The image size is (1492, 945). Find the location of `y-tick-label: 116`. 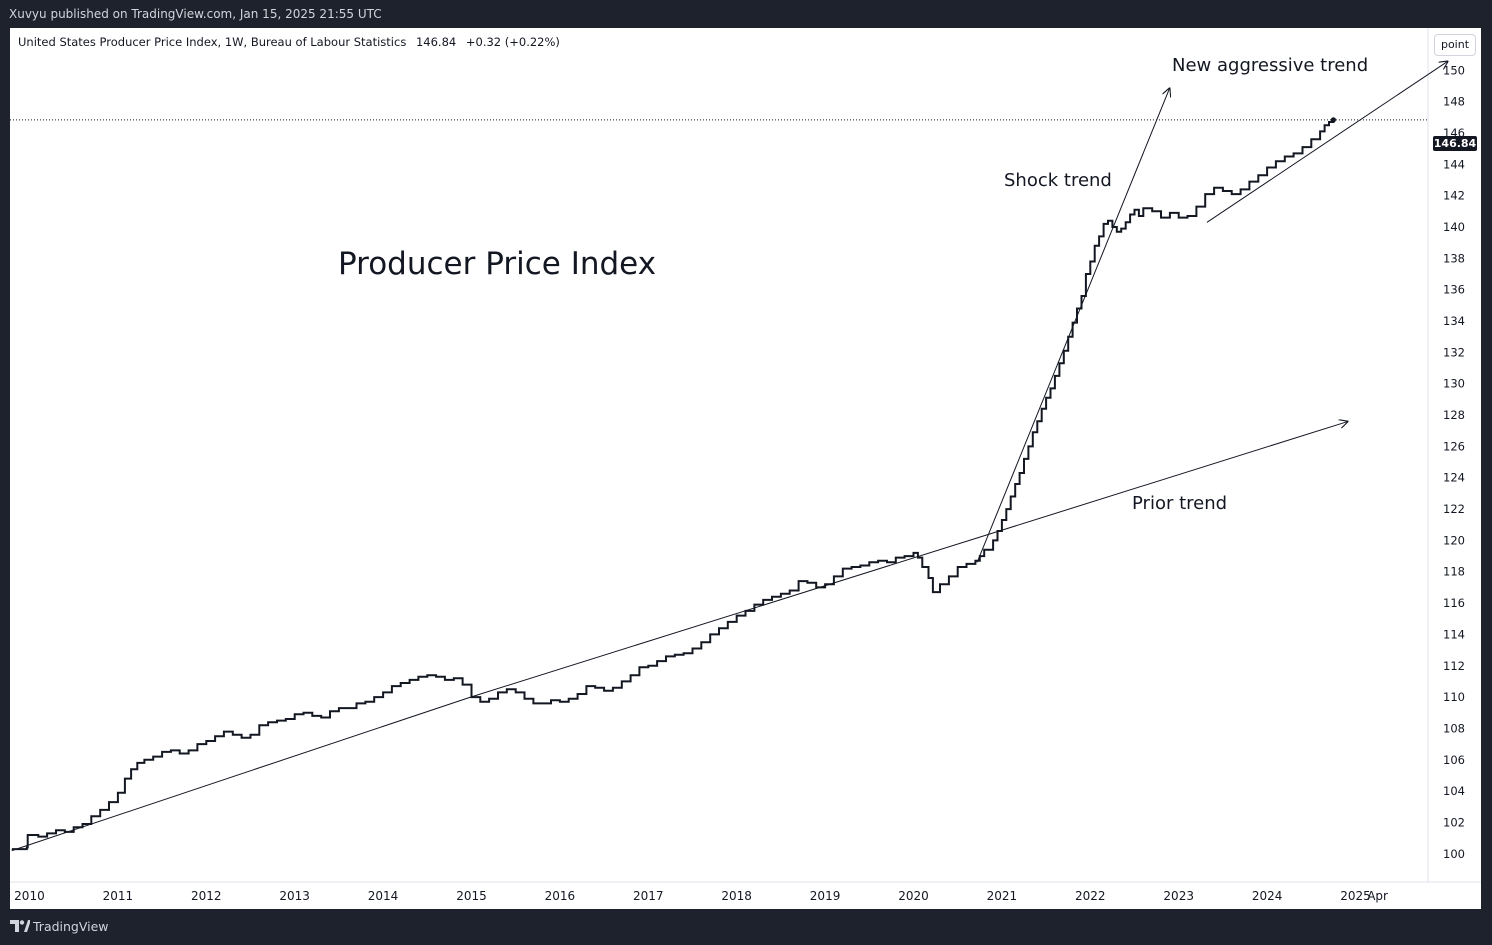

y-tick-label: 116 is located at coordinates (1454, 603).